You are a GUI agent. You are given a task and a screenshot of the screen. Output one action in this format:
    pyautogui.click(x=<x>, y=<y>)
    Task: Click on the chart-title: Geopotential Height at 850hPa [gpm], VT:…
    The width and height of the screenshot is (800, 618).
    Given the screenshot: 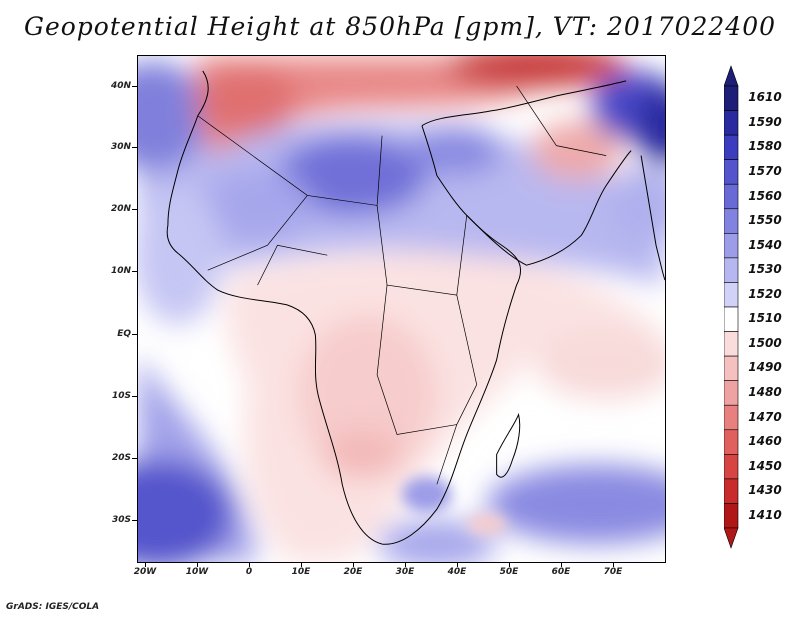 What is the action you would take?
    pyautogui.click(x=400, y=26)
    